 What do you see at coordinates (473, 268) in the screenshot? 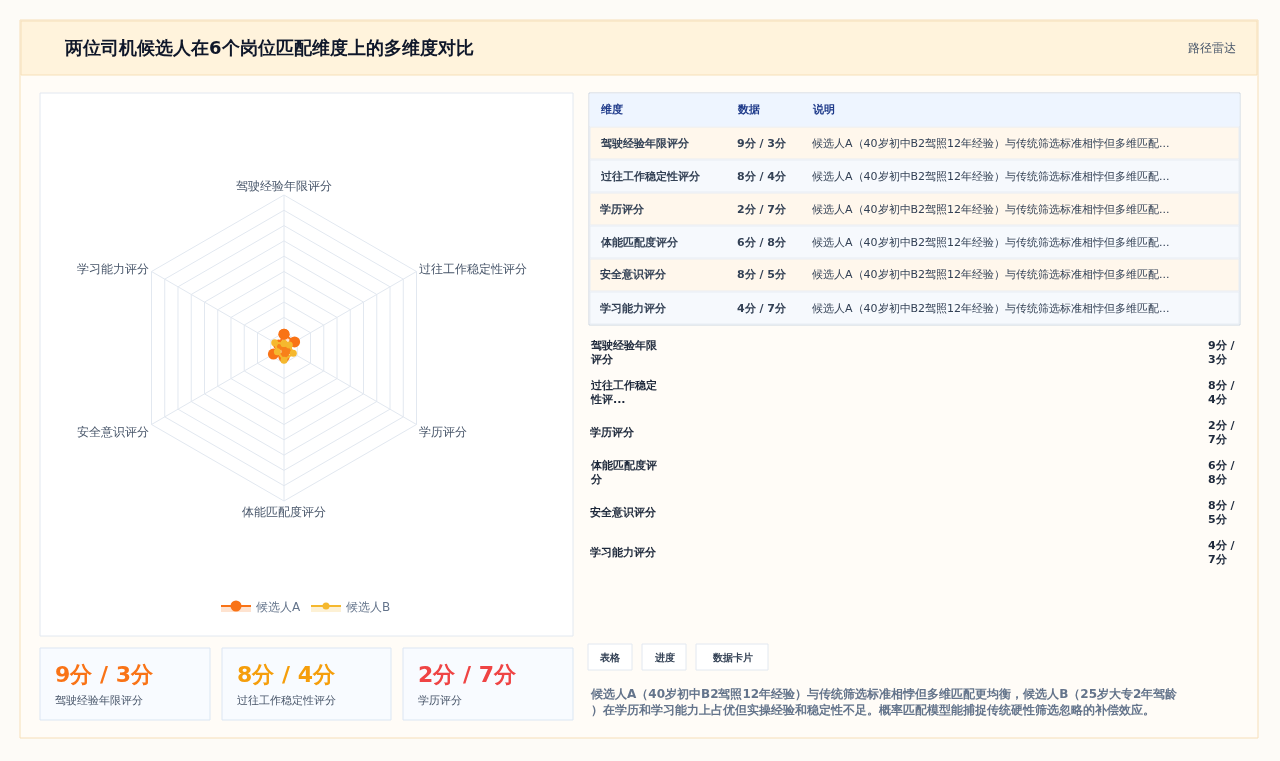
I see `spoke-label: 过往工作稳定性评分` at bounding box center [473, 268].